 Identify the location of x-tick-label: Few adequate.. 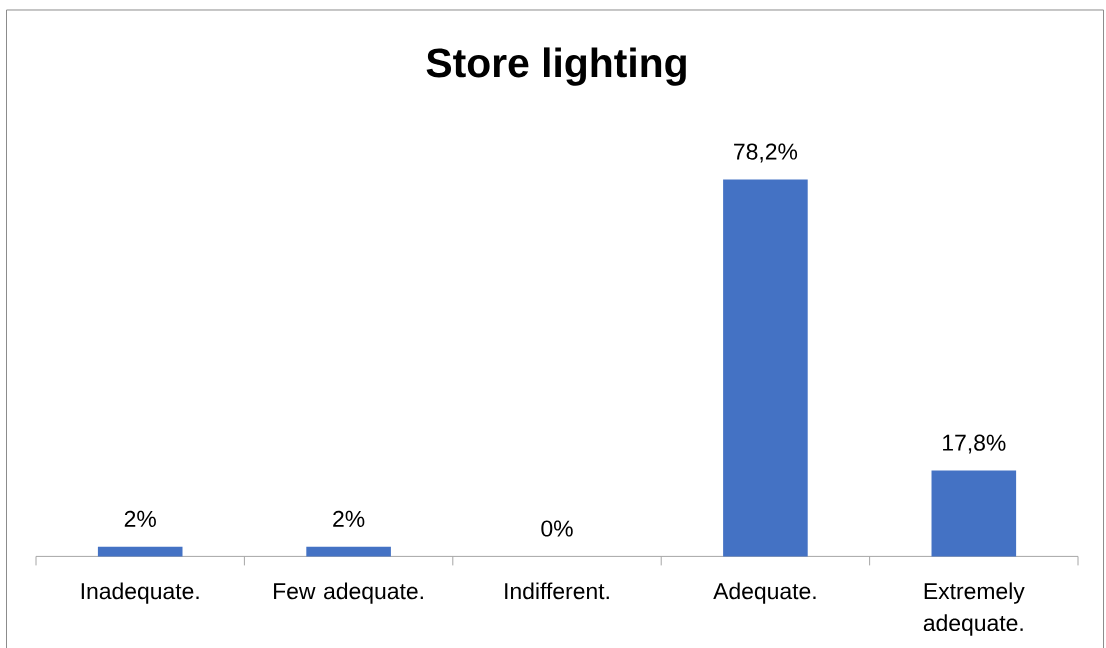
(348, 593).